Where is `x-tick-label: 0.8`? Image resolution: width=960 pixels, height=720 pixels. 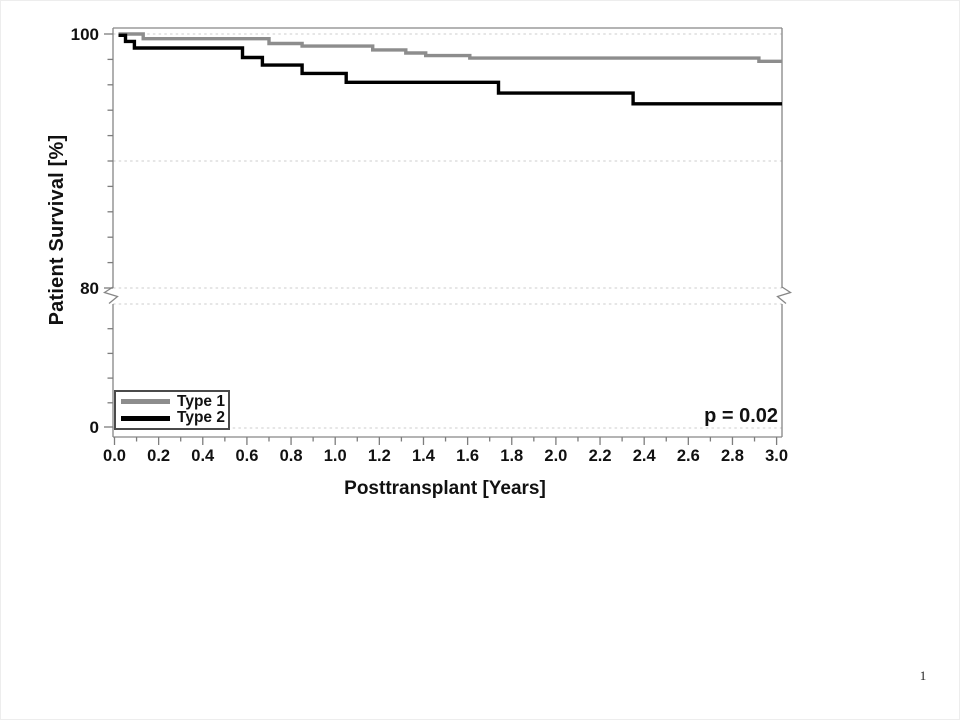 x-tick-label: 0.8 is located at coordinates (291, 456).